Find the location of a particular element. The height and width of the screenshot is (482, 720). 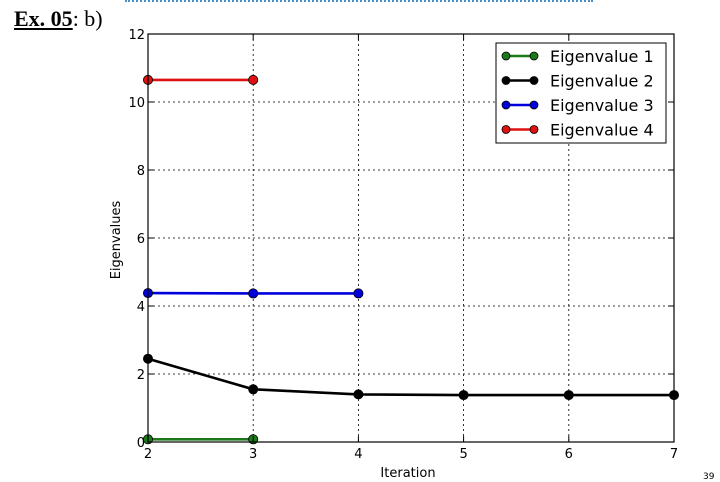

exercise-part: : b) is located at coordinates (87, 18).